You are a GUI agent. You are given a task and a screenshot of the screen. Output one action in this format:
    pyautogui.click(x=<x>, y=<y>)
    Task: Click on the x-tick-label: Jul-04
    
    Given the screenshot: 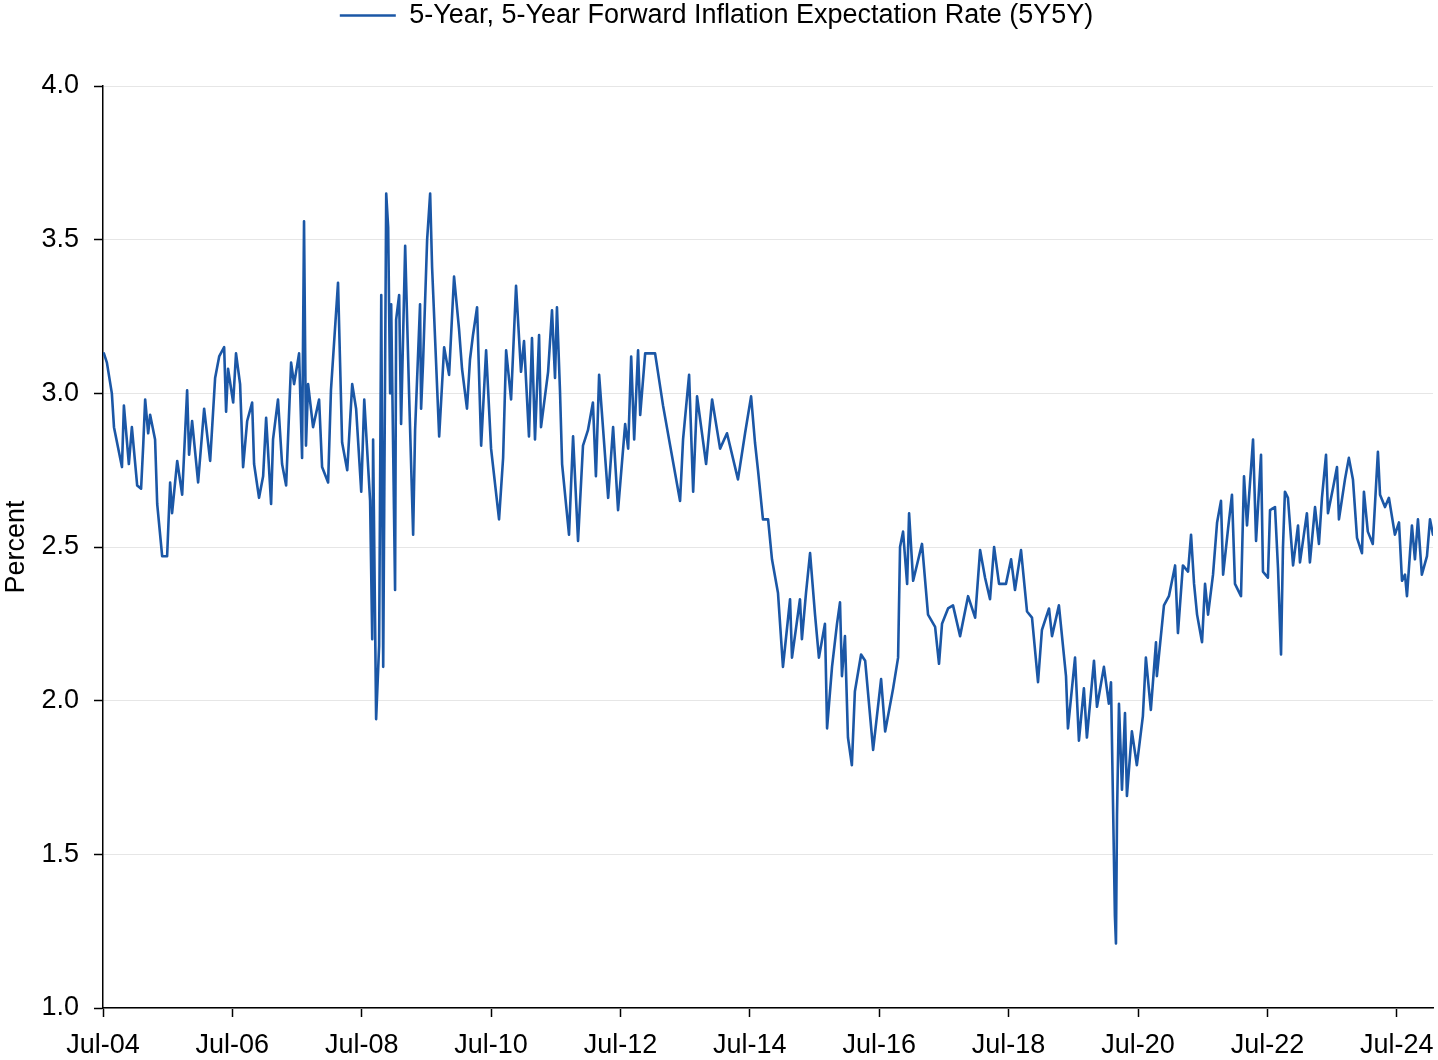 What is the action you would take?
    pyautogui.click(x=103, y=1043)
    